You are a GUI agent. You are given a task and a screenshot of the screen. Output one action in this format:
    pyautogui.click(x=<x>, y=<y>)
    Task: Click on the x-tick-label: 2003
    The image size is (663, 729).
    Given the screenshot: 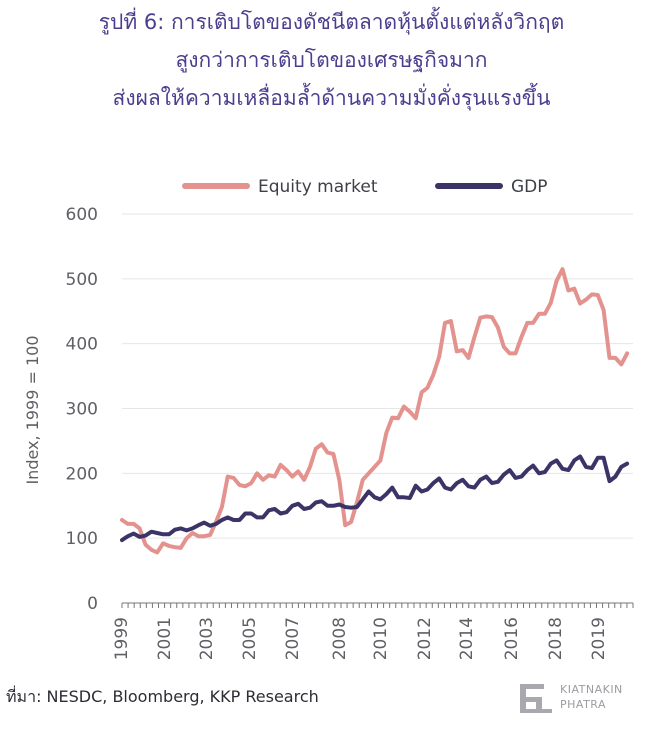 What is the action you would take?
    pyautogui.click(x=207, y=638)
    